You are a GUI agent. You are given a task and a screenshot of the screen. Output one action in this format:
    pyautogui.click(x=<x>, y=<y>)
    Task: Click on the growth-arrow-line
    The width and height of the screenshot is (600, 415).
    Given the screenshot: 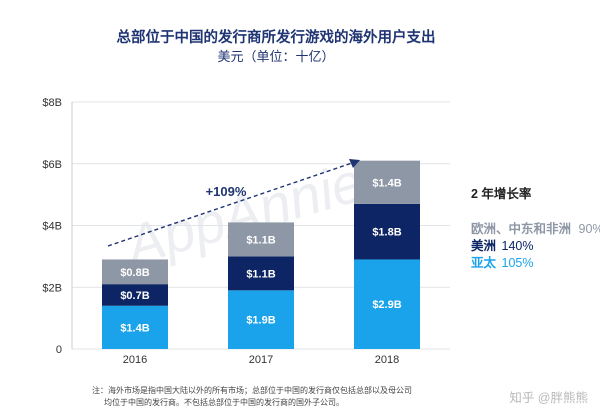 What is the action you would take?
    pyautogui.click(x=230, y=204)
    